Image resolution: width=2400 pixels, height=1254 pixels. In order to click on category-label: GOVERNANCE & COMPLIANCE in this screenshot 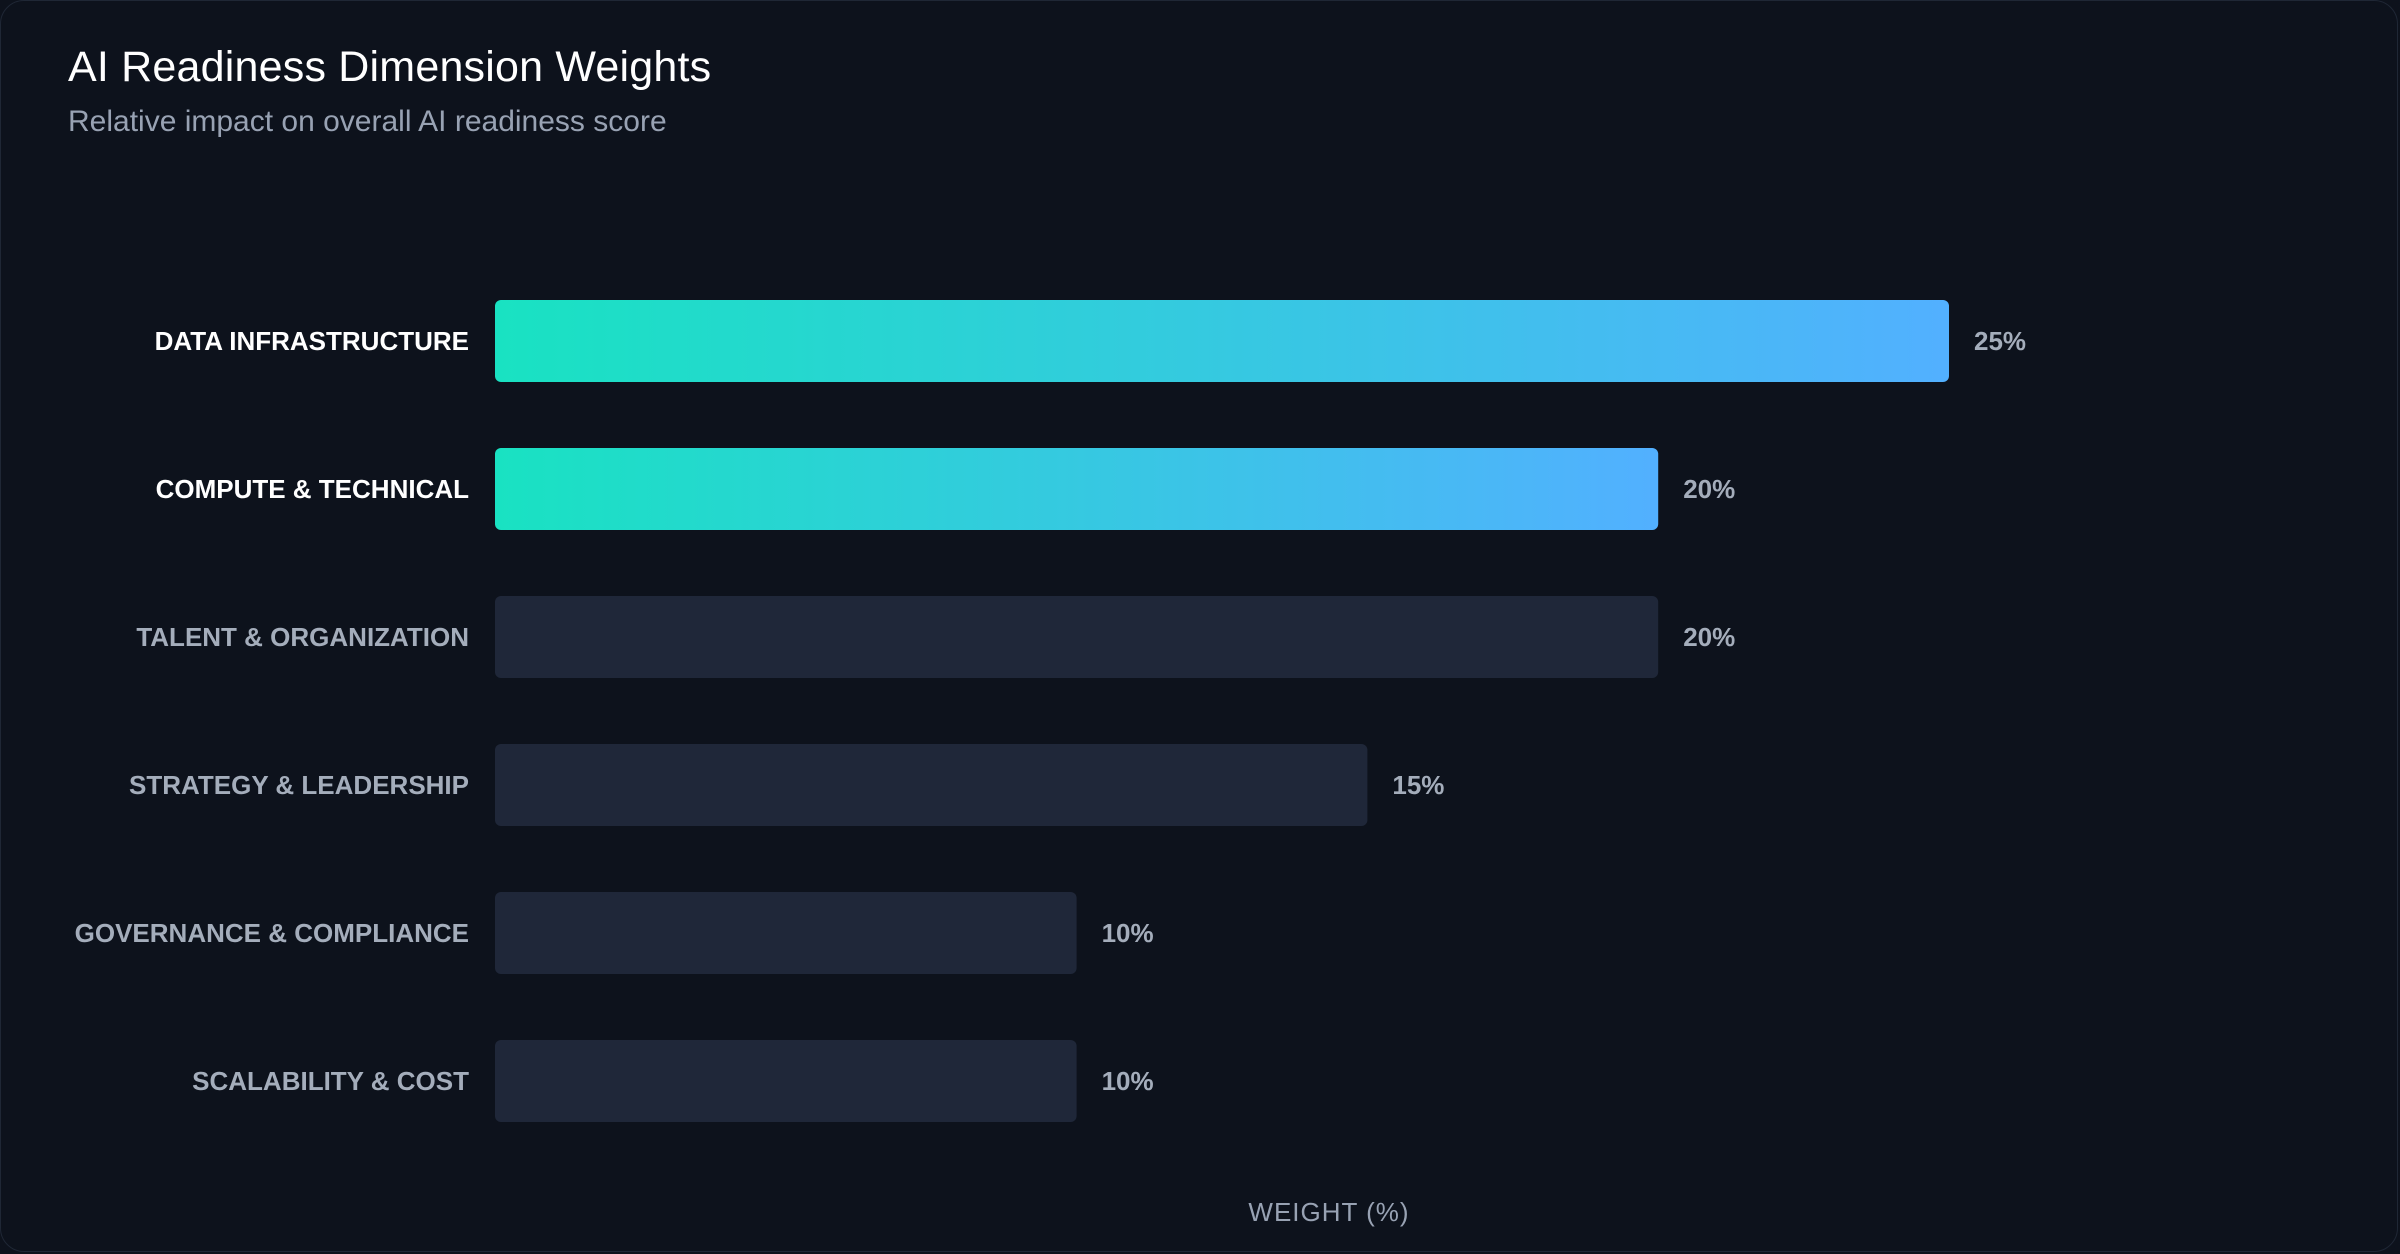, I will do `click(272, 933)`.